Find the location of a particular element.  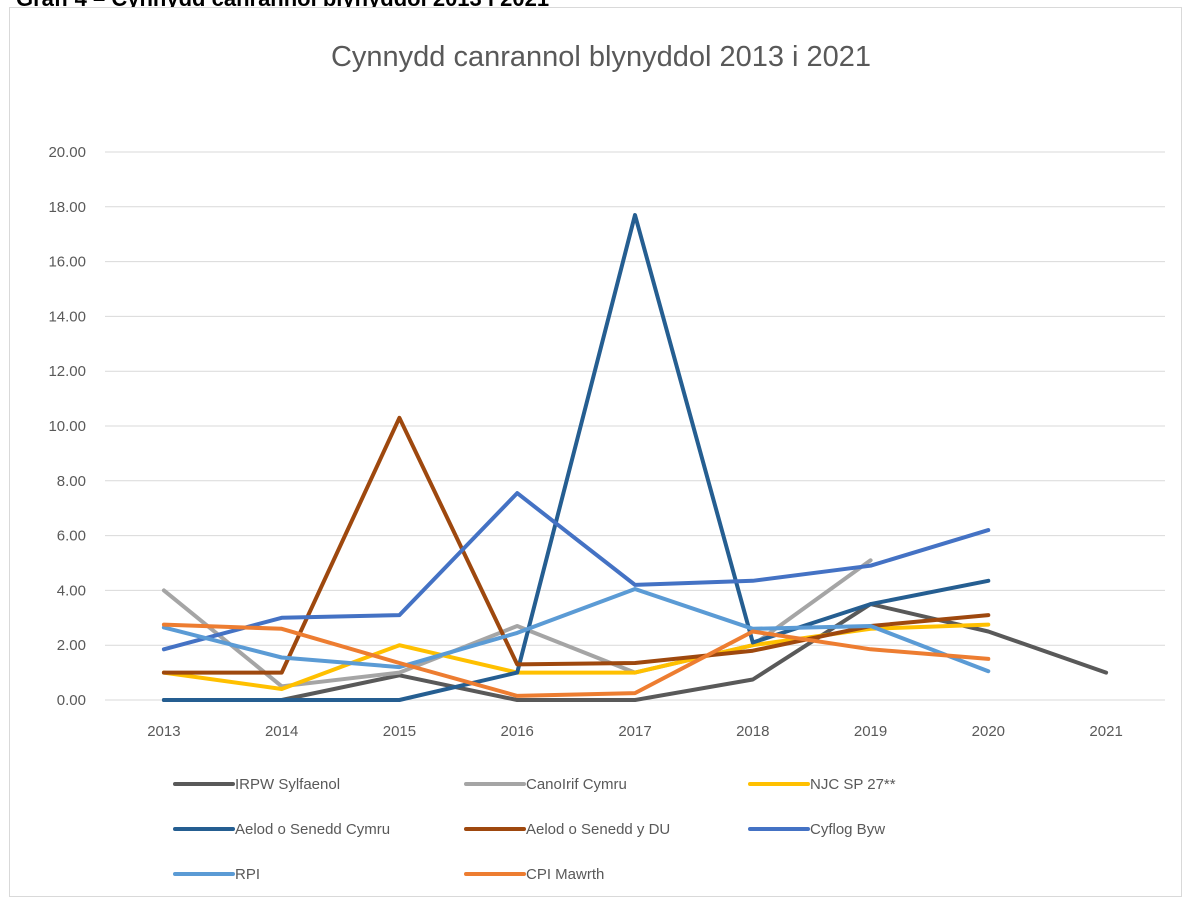

x-tick-label: 2019 is located at coordinates (870, 731).